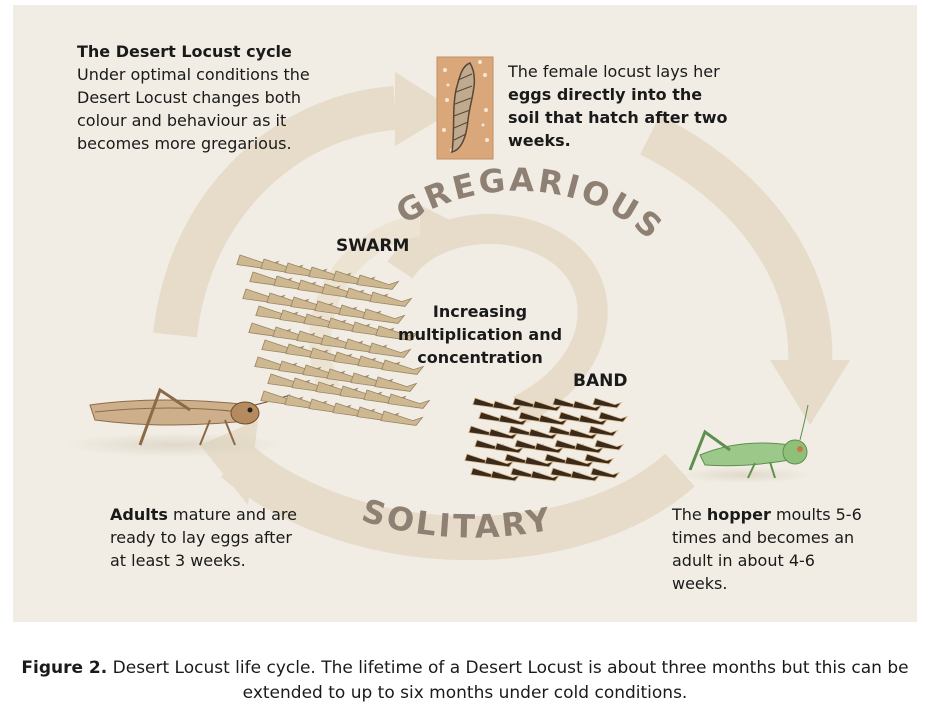  What do you see at coordinates (689, 514) in the screenshot?
I see `hopper-text-part1: The` at bounding box center [689, 514].